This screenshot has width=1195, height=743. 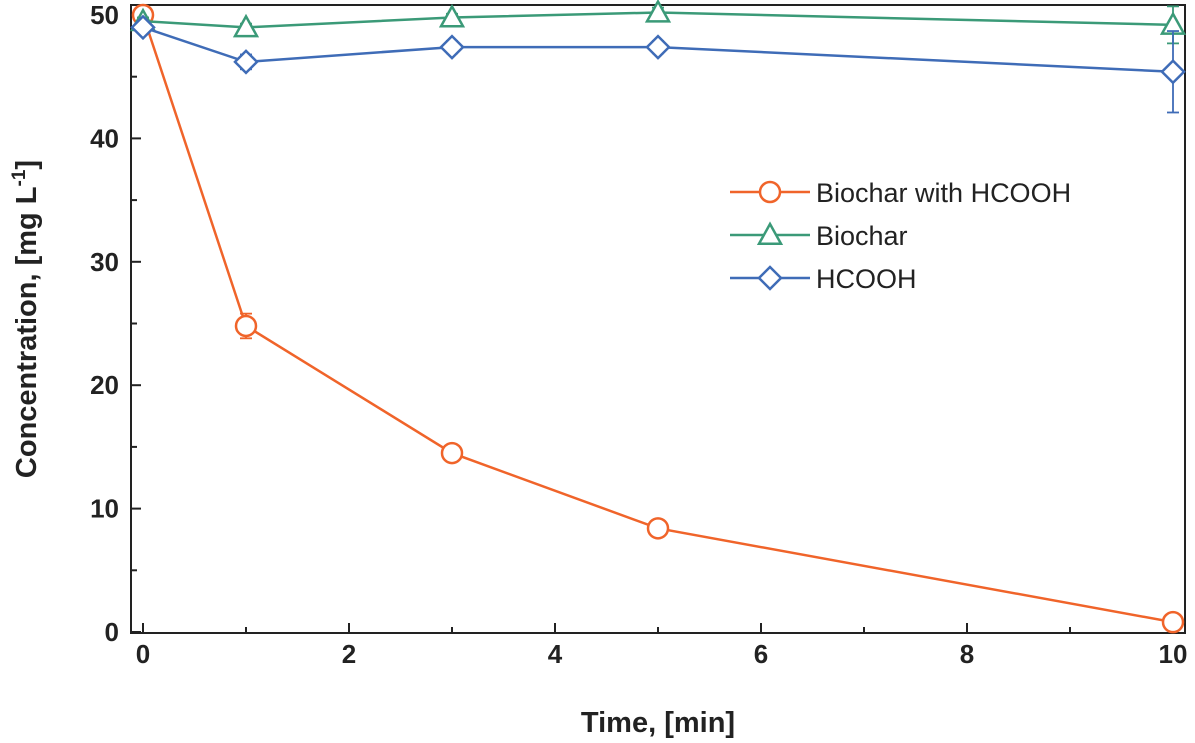 I want to click on y-axis-title-main: Concentration, [mg L, so click(x=27, y=332).